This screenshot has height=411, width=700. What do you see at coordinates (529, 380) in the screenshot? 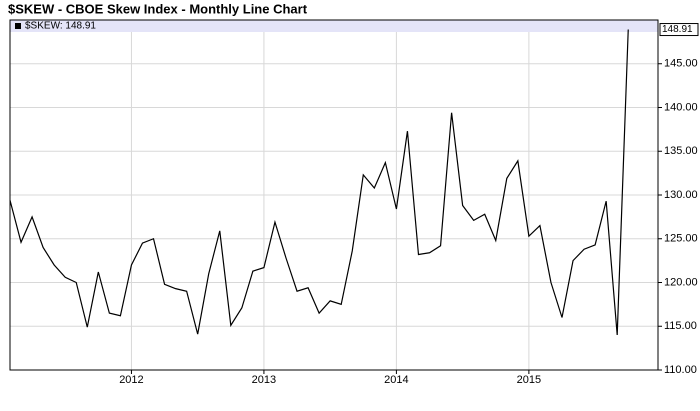
I see `x-tick-label: 2015` at bounding box center [529, 380].